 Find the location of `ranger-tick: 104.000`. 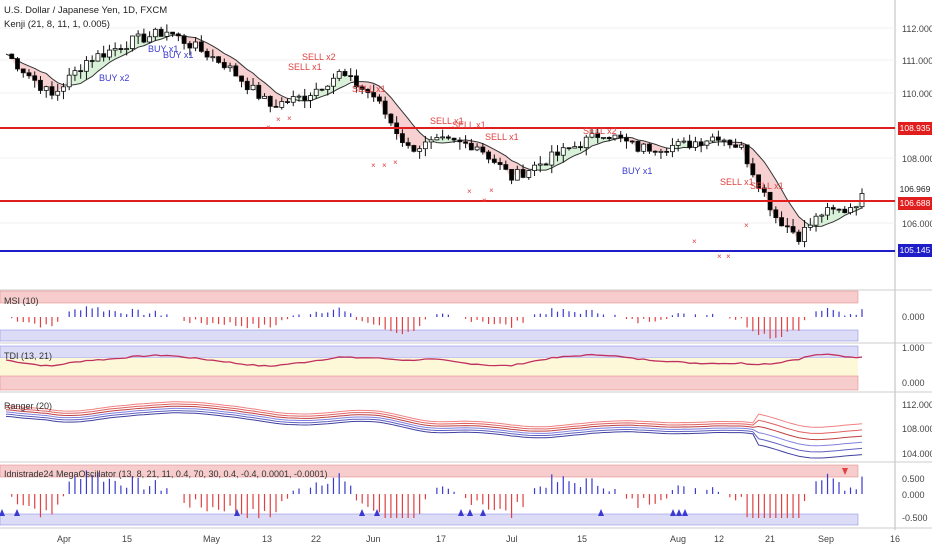

ranger-tick: 104.000 is located at coordinates (917, 454).